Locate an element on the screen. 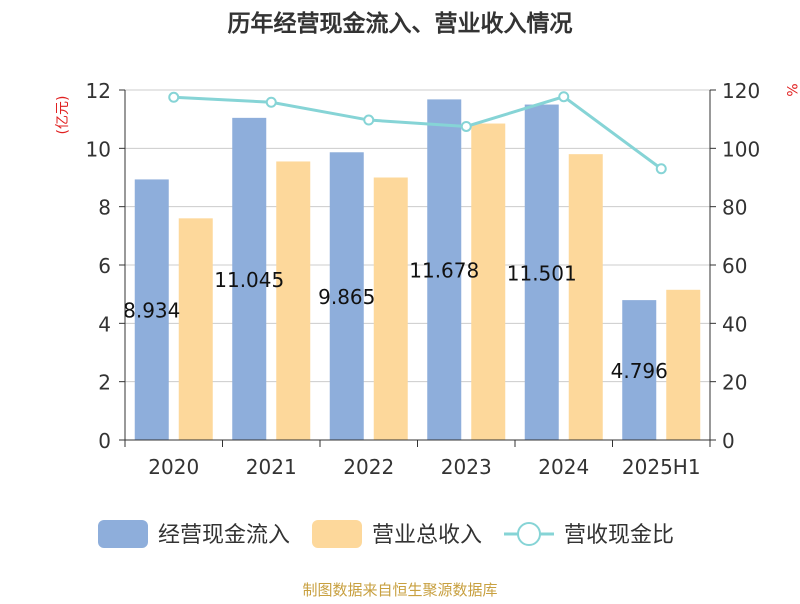 The height and width of the screenshot is (604, 800). y-right-tick-label: 0 is located at coordinates (728, 441).